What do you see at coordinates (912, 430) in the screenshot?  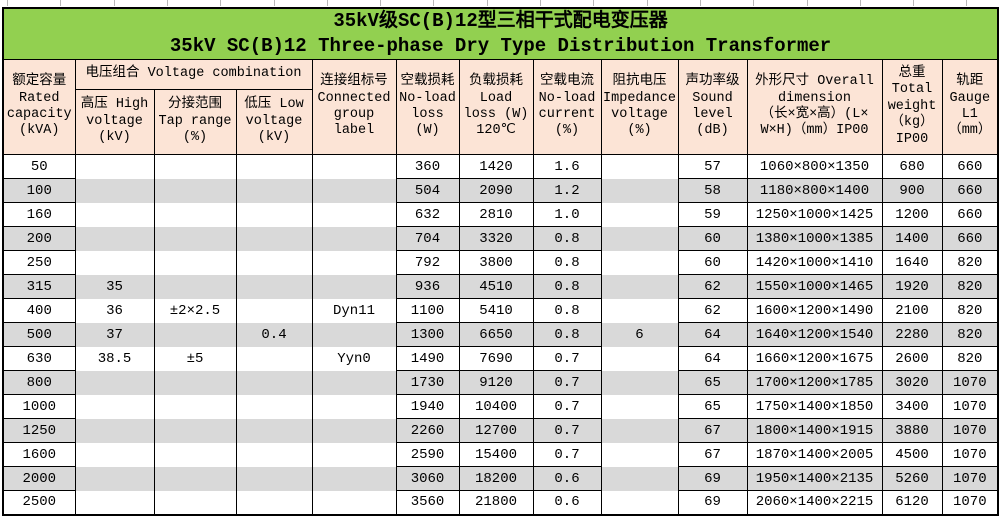 I see `cell-total-weight: 3880` at bounding box center [912, 430].